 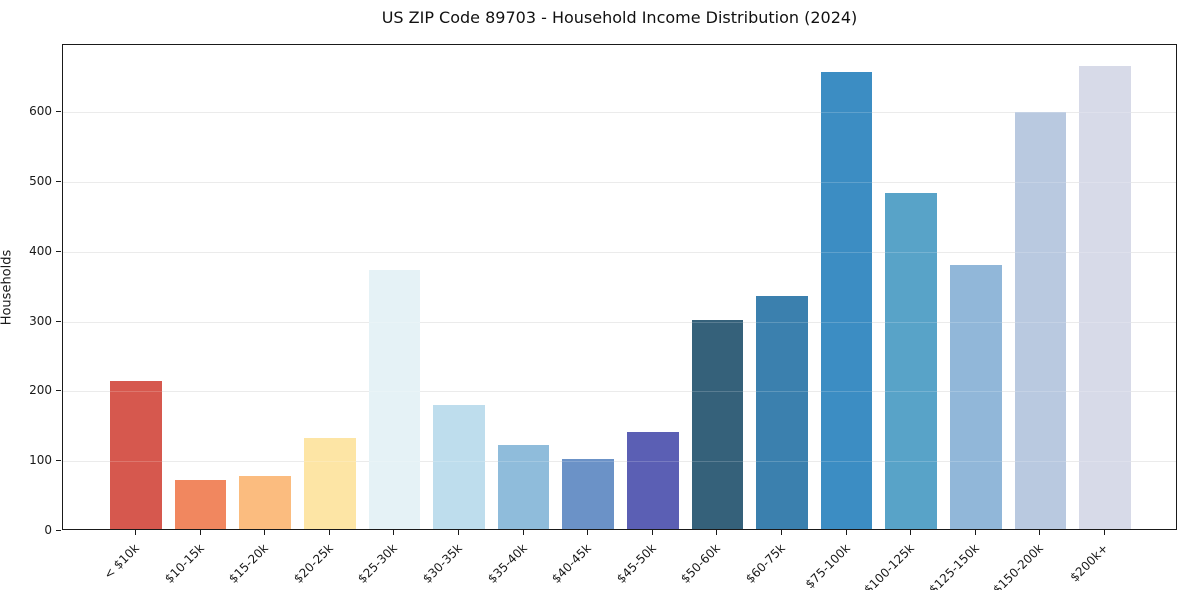 What do you see at coordinates (40, 320) in the screenshot?
I see `y-tick-label: 300` at bounding box center [40, 320].